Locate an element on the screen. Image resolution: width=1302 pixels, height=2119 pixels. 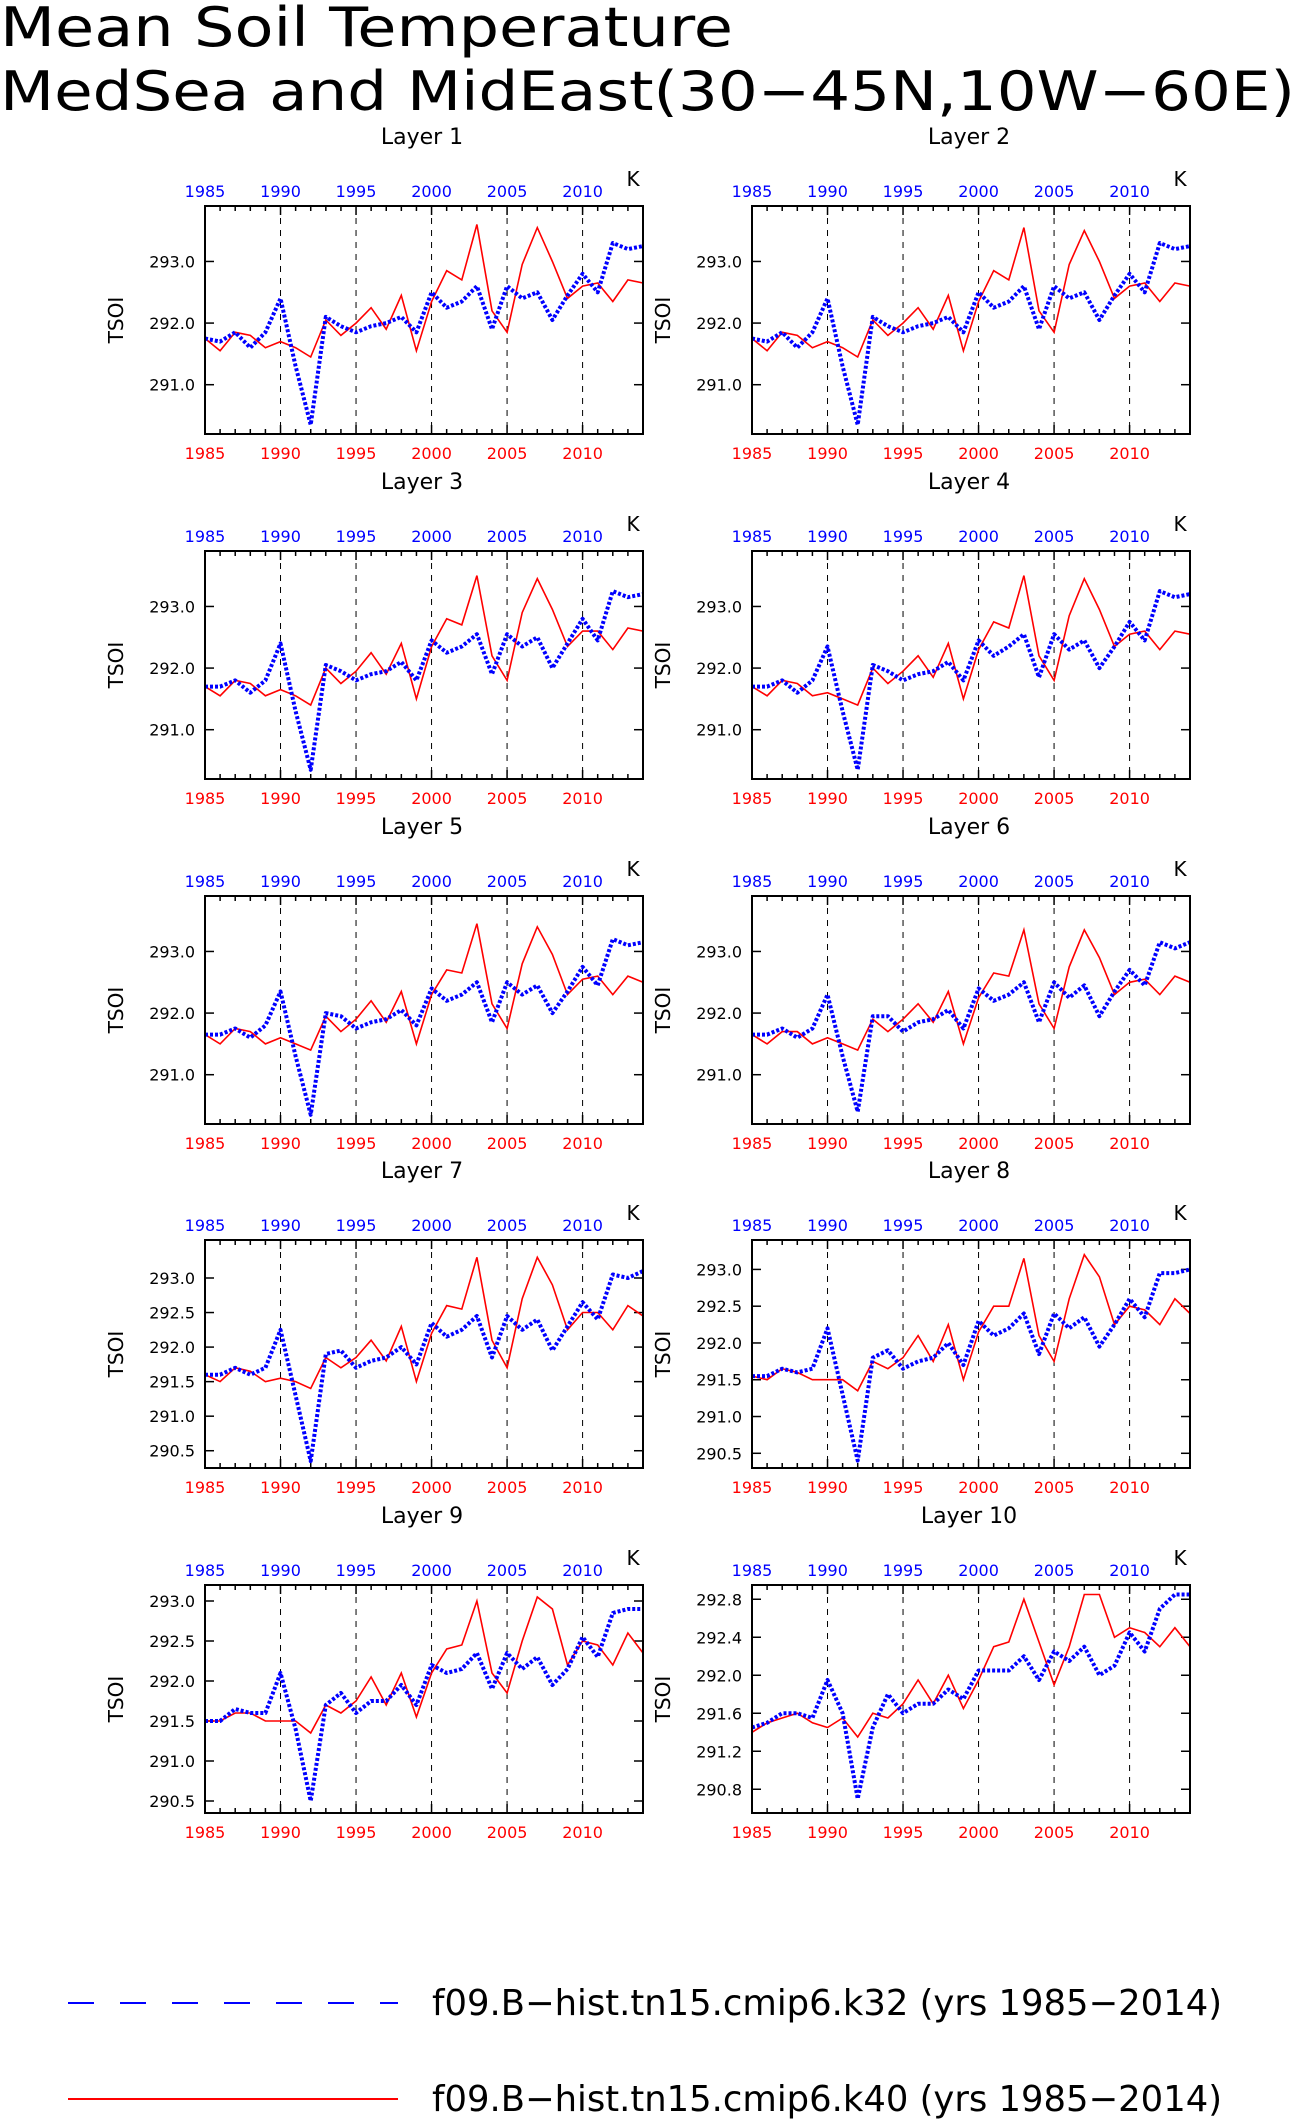
panel-title: Layer 5 is located at coordinates (422, 827).